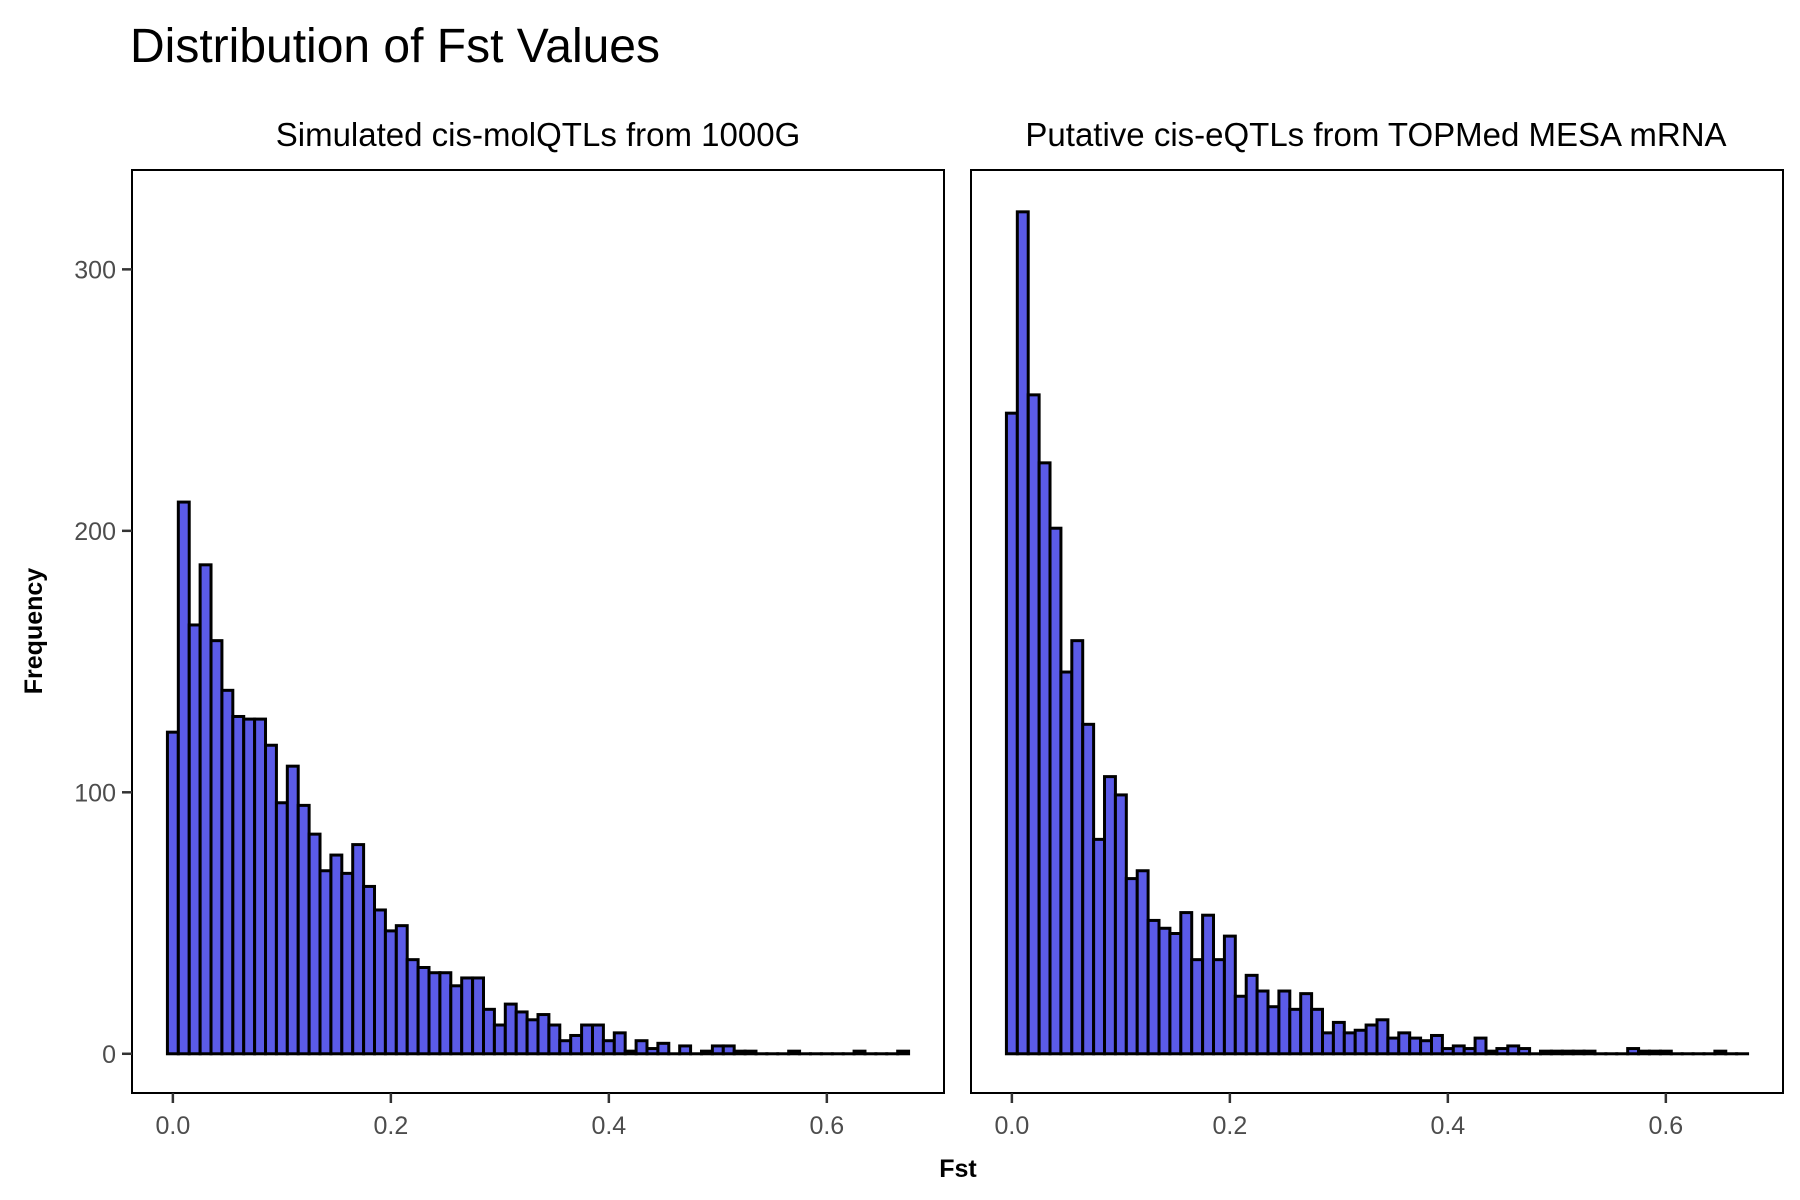 The image size is (1800, 1200). I want to click on panel-2-title: Putative cis-eQTLs from TOPMed MESA mRNA, so click(1375, 134).